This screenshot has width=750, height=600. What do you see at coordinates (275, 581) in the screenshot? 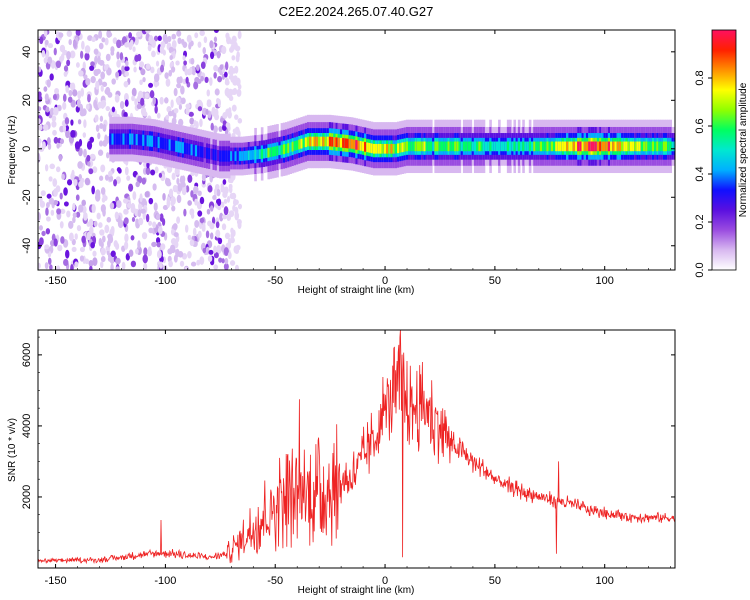
I see `x-tick-label: -50` at bounding box center [275, 581].